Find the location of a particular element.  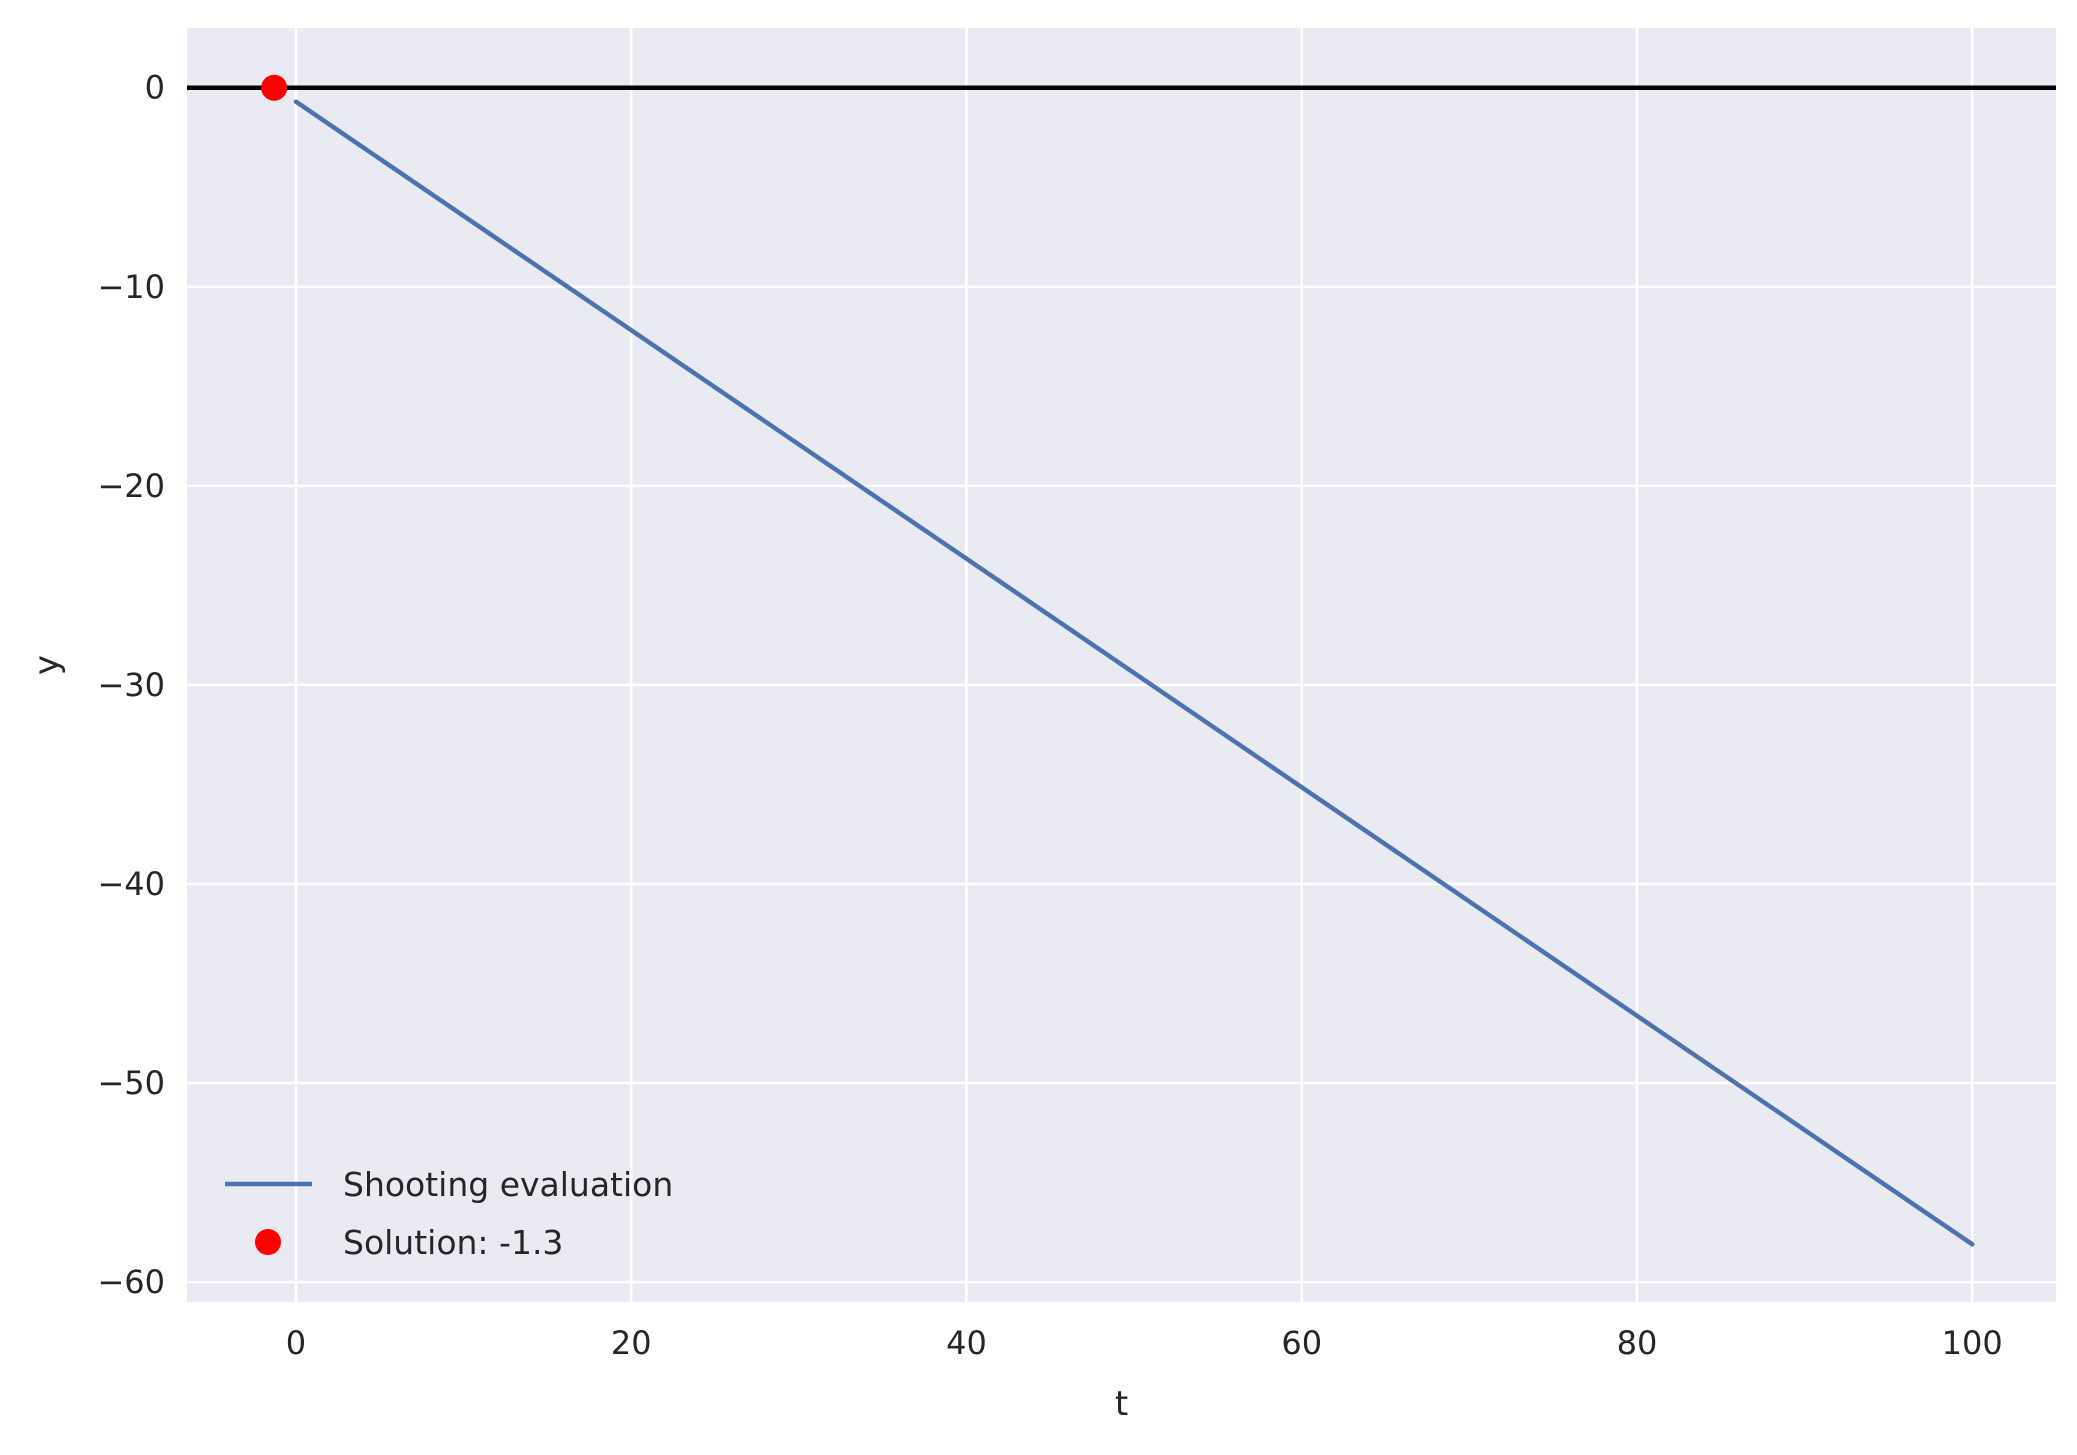

x-tick-label: 40 is located at coordinates (966, 1343).